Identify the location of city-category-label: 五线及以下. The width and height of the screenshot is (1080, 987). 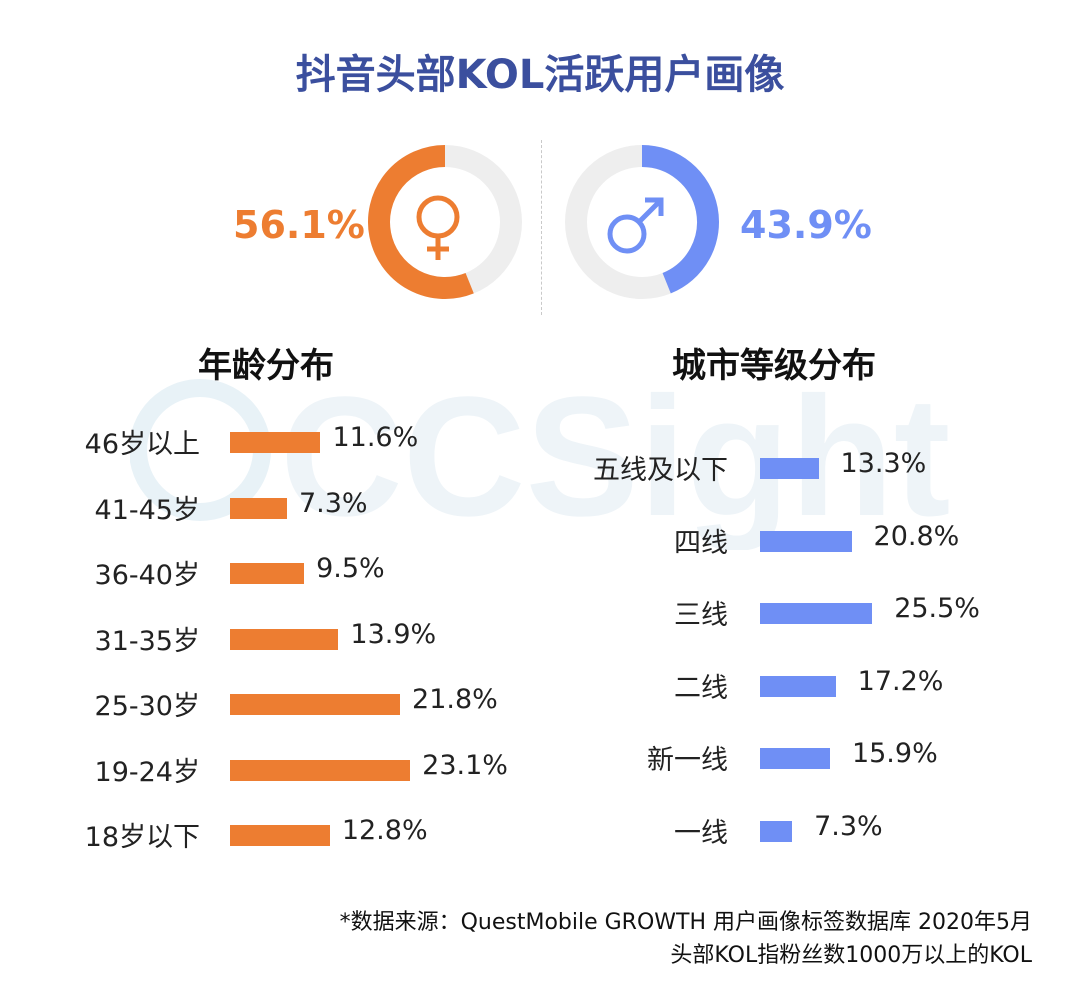
(660, 470).